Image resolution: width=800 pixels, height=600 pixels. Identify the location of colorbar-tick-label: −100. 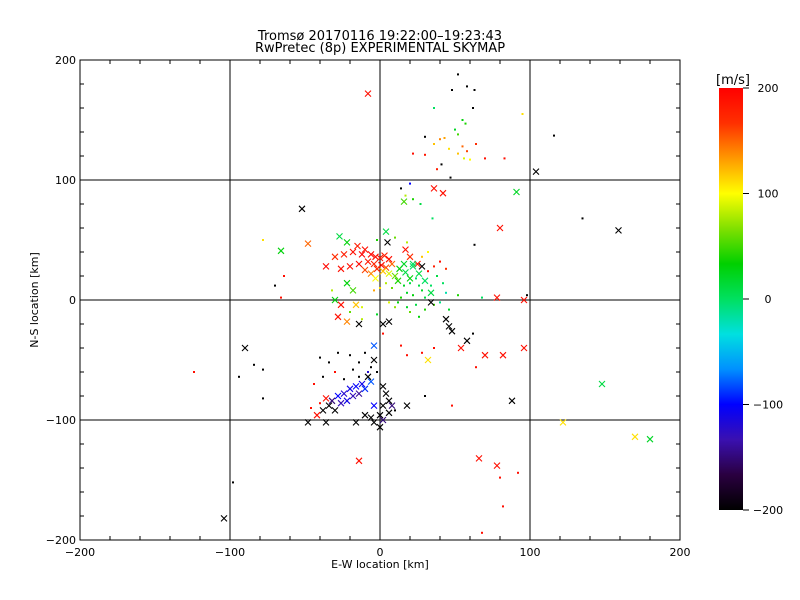
(768, 405).